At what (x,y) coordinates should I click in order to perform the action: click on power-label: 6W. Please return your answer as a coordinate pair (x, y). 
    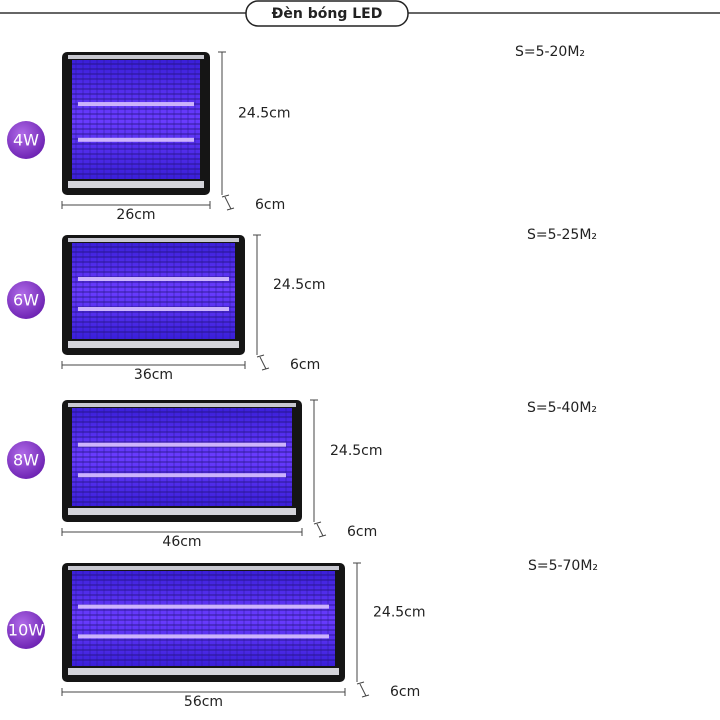
    Looking at the image, I should click on (26, 300).